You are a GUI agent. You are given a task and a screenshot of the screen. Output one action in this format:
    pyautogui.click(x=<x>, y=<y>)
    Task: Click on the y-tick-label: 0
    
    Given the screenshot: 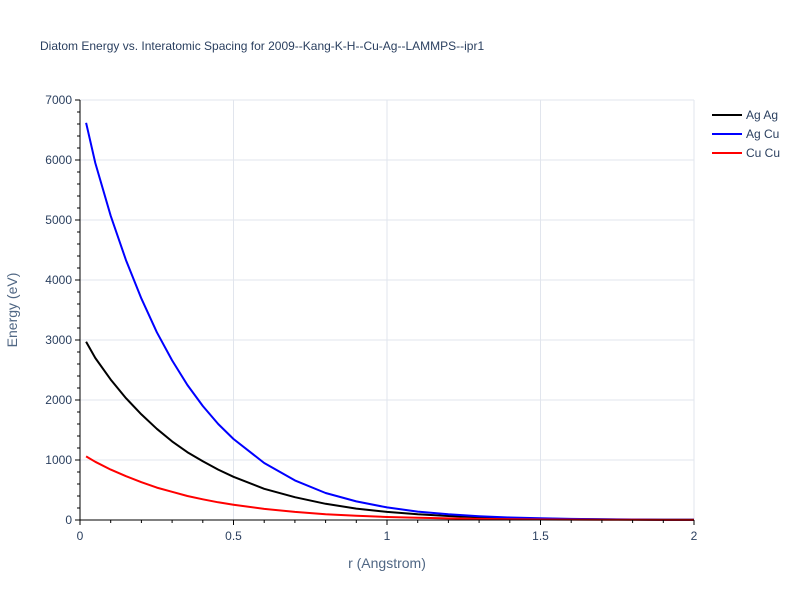 What is the action you would take?
    pyautogui.click(x=68, y=520)
    